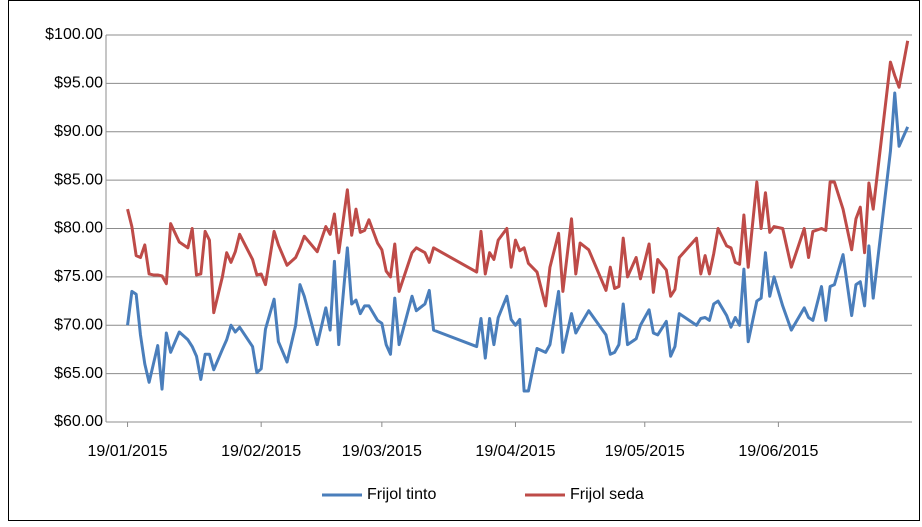 This screenshot has height=527, width=922. What do you see at coordinates (128, 451) in the screenshot?
I see `x-tick-label: 19/01/2015` at bounding box center [128, 451].